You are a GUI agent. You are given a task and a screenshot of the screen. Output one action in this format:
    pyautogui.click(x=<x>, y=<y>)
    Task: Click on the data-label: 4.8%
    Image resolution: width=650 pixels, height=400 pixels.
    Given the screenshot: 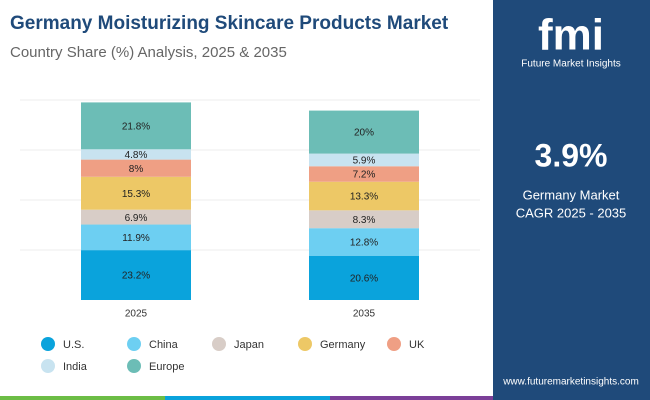 What is the action you would take?
    pyautogui.click(x=136, y=155)
    